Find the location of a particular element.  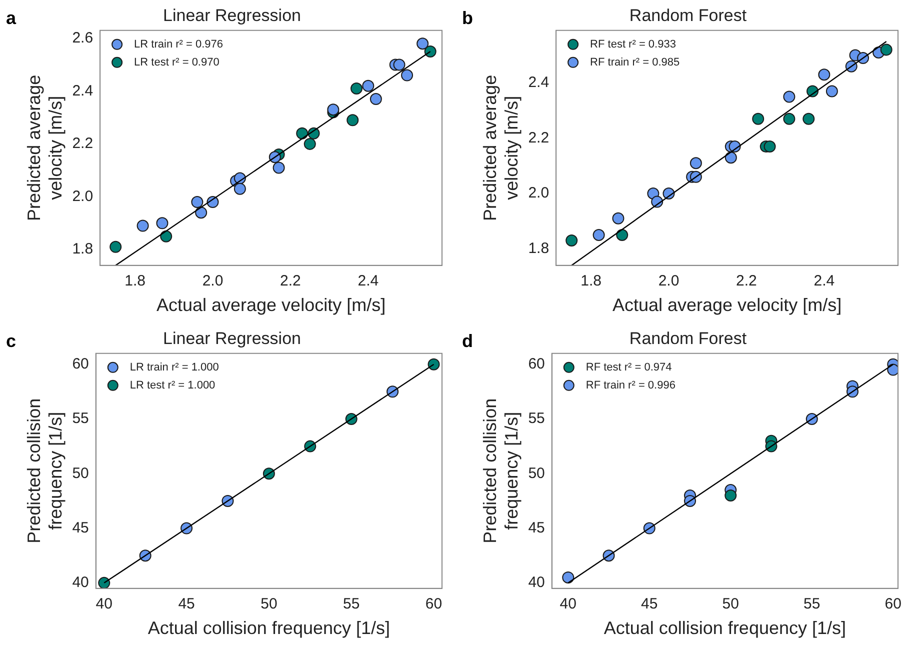

text: c is located at coordinates (11, 341).